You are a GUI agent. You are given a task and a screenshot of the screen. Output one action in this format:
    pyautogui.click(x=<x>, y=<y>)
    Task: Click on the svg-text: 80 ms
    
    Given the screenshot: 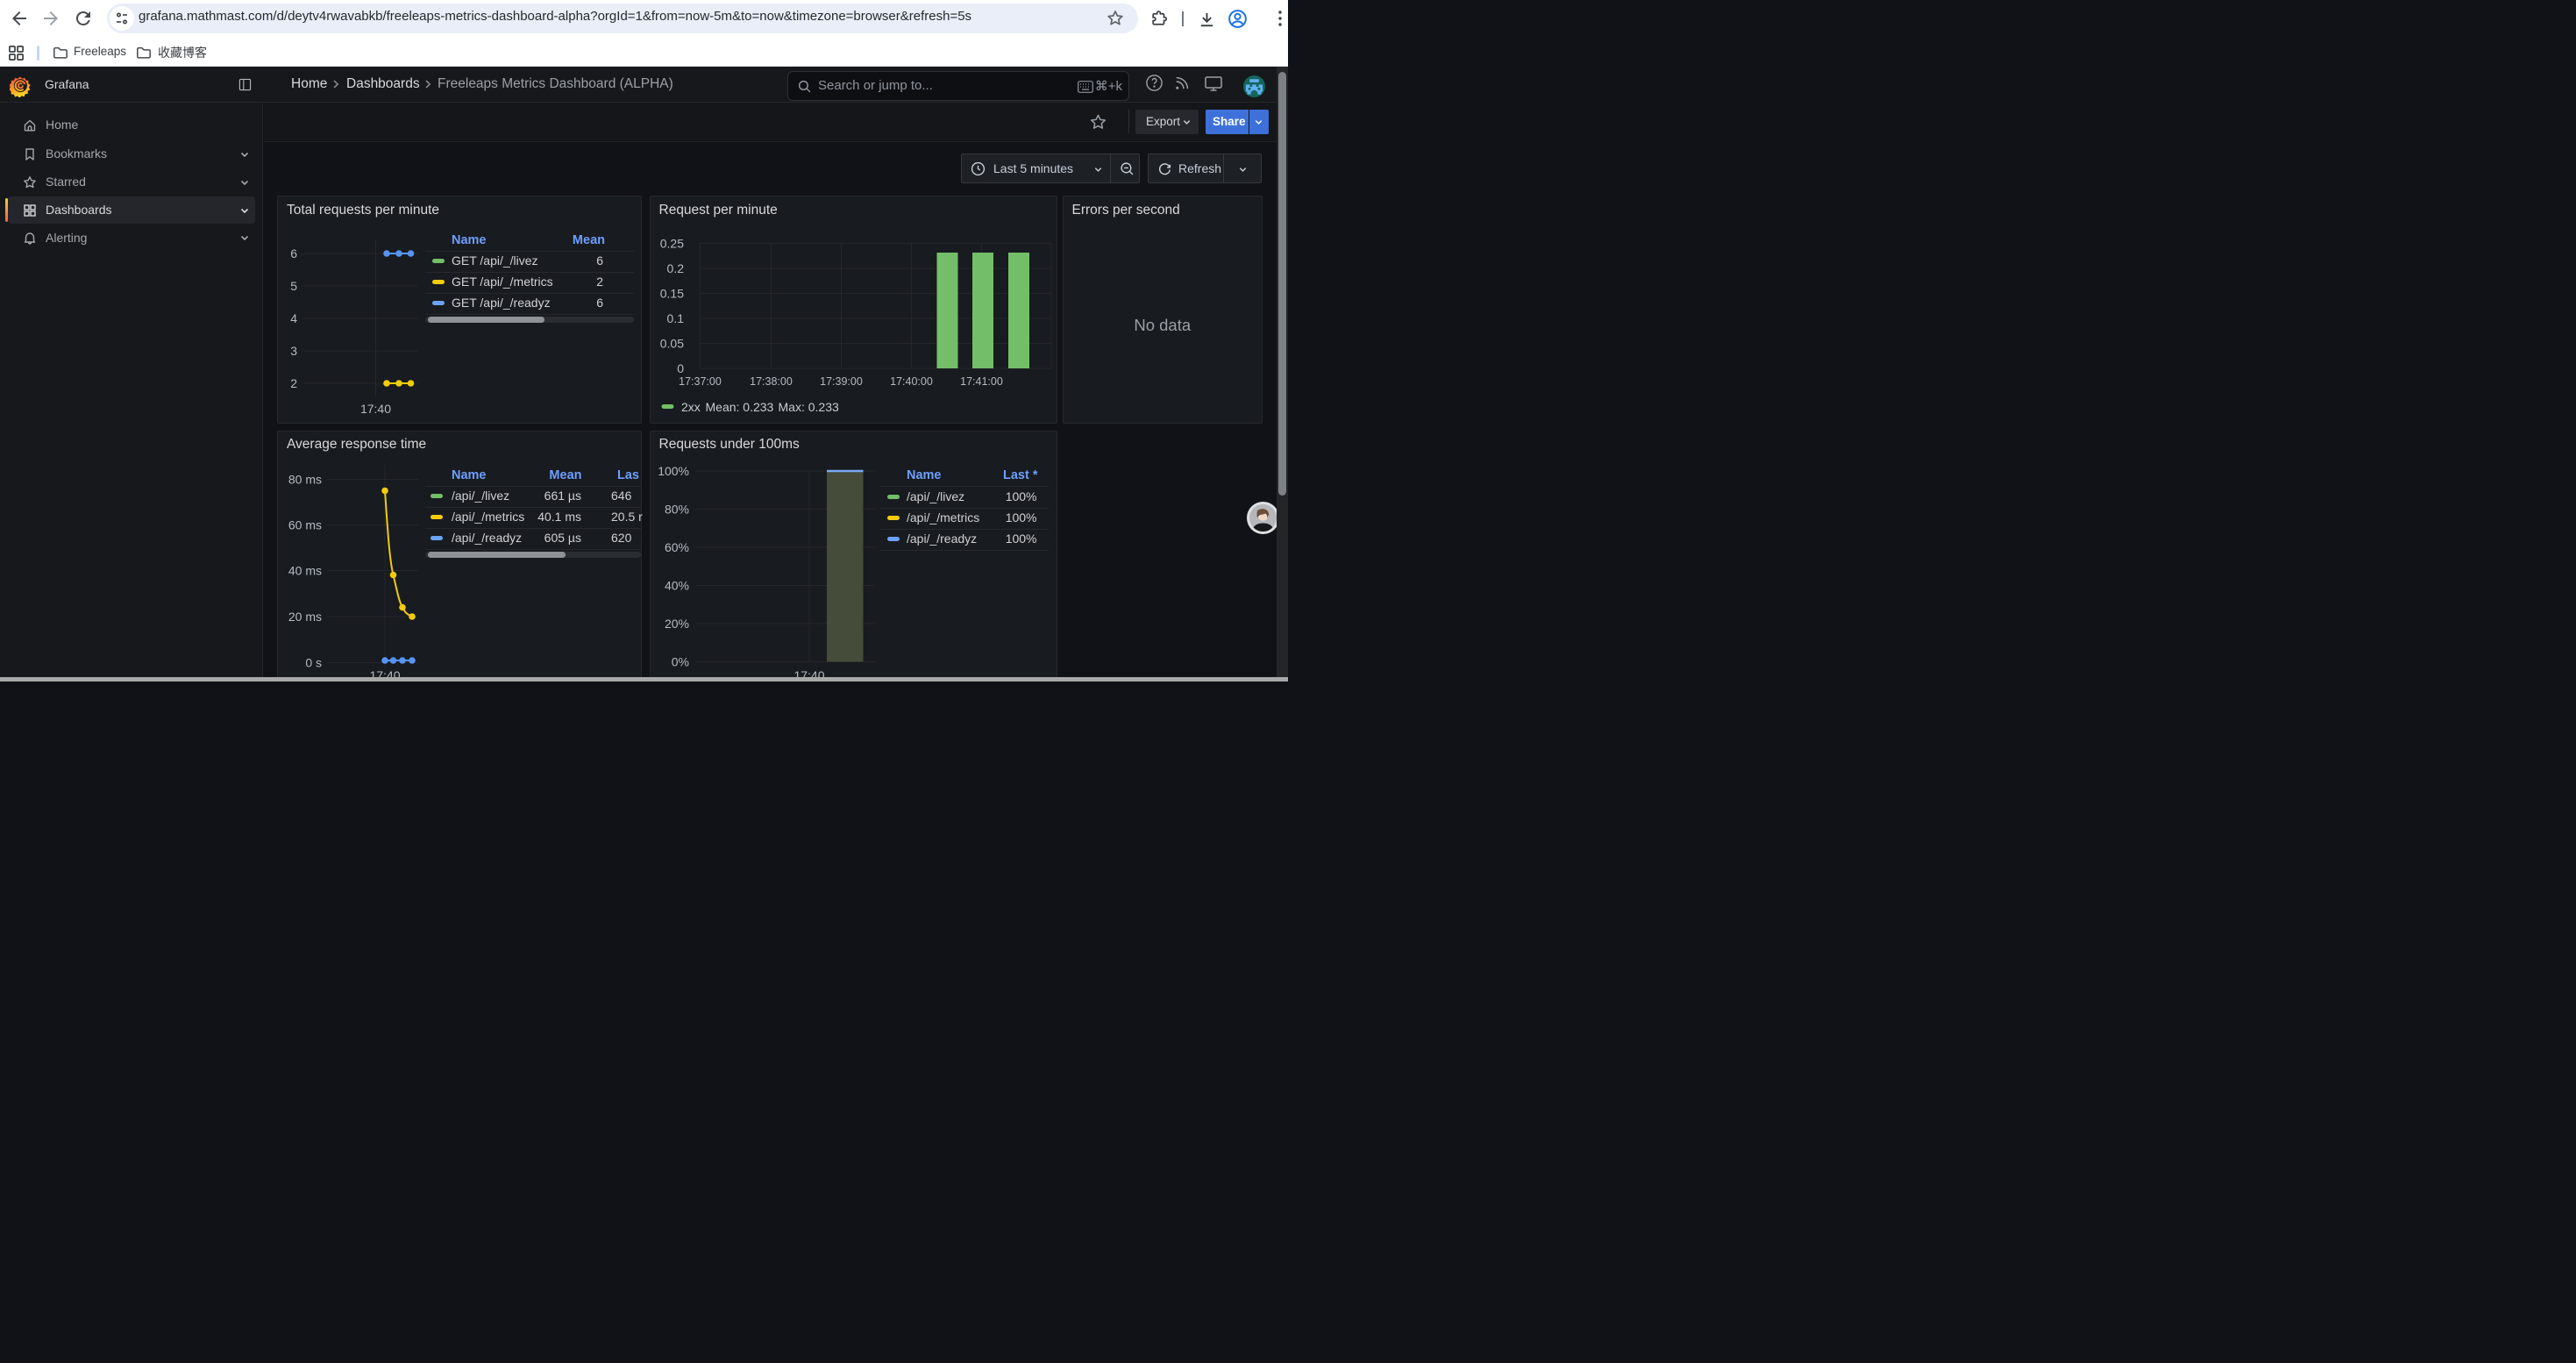 What is the action you would take?
    pyautogui.click(x=305, y=479)
    